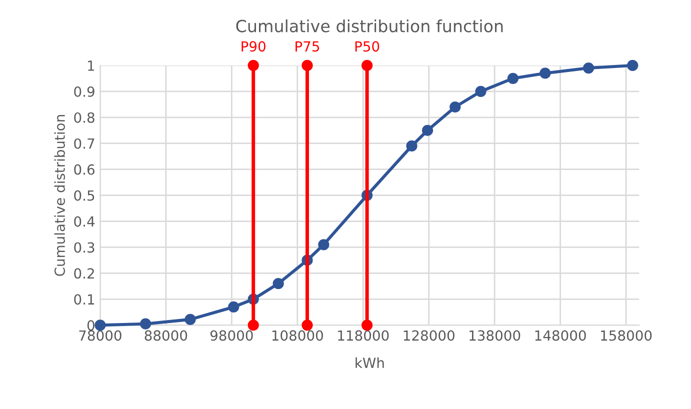 The image size is (691, 409). Describe the element at coordinates (84, 143) in the screenshot. I see `y-tick-label: 0.7` at that location.